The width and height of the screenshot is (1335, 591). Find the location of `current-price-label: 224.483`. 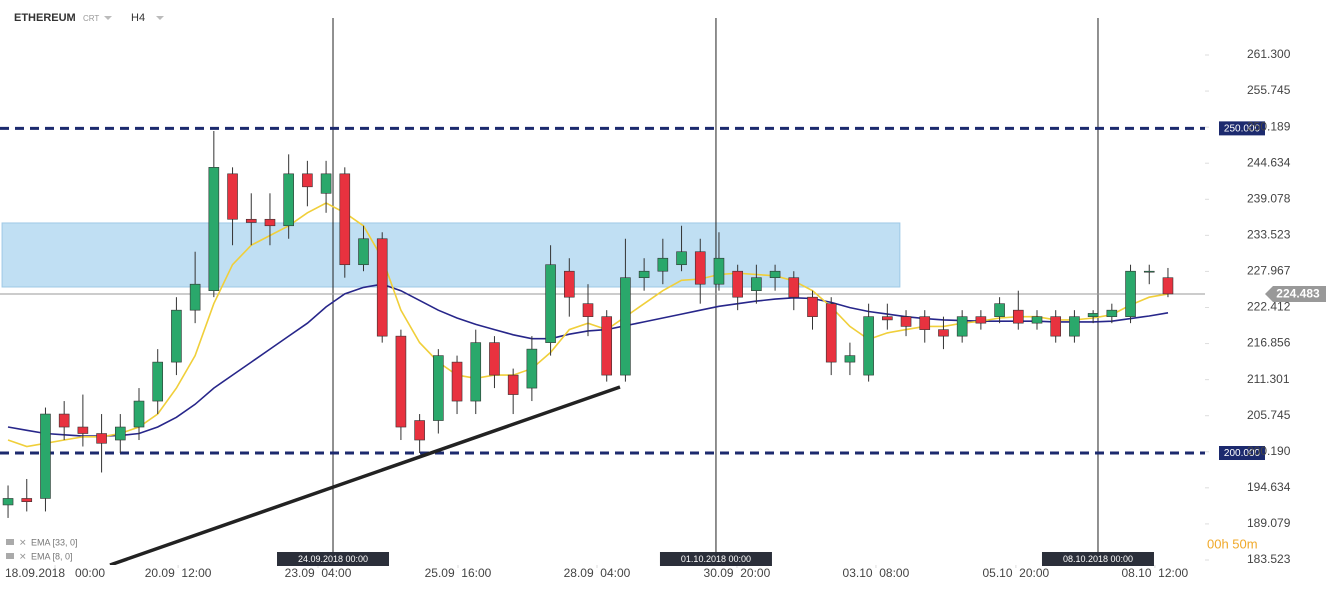

current-price-label: 224.483 is located at coordinates (1298, 294).